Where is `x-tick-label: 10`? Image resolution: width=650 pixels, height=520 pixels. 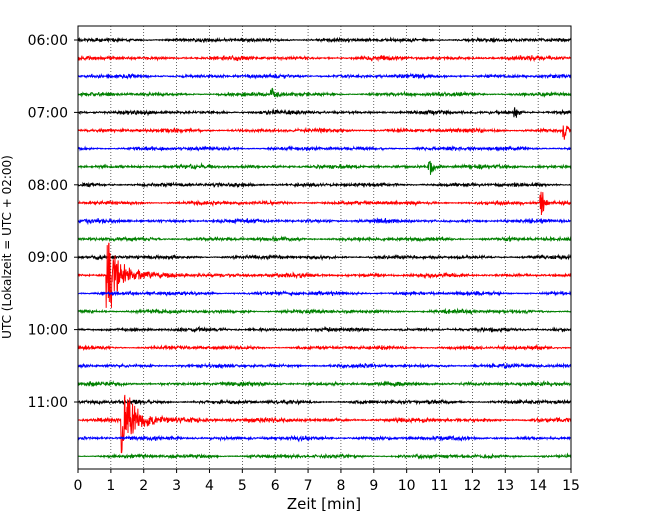
x-tick-label: 10 is located at coordinates (407, 486).